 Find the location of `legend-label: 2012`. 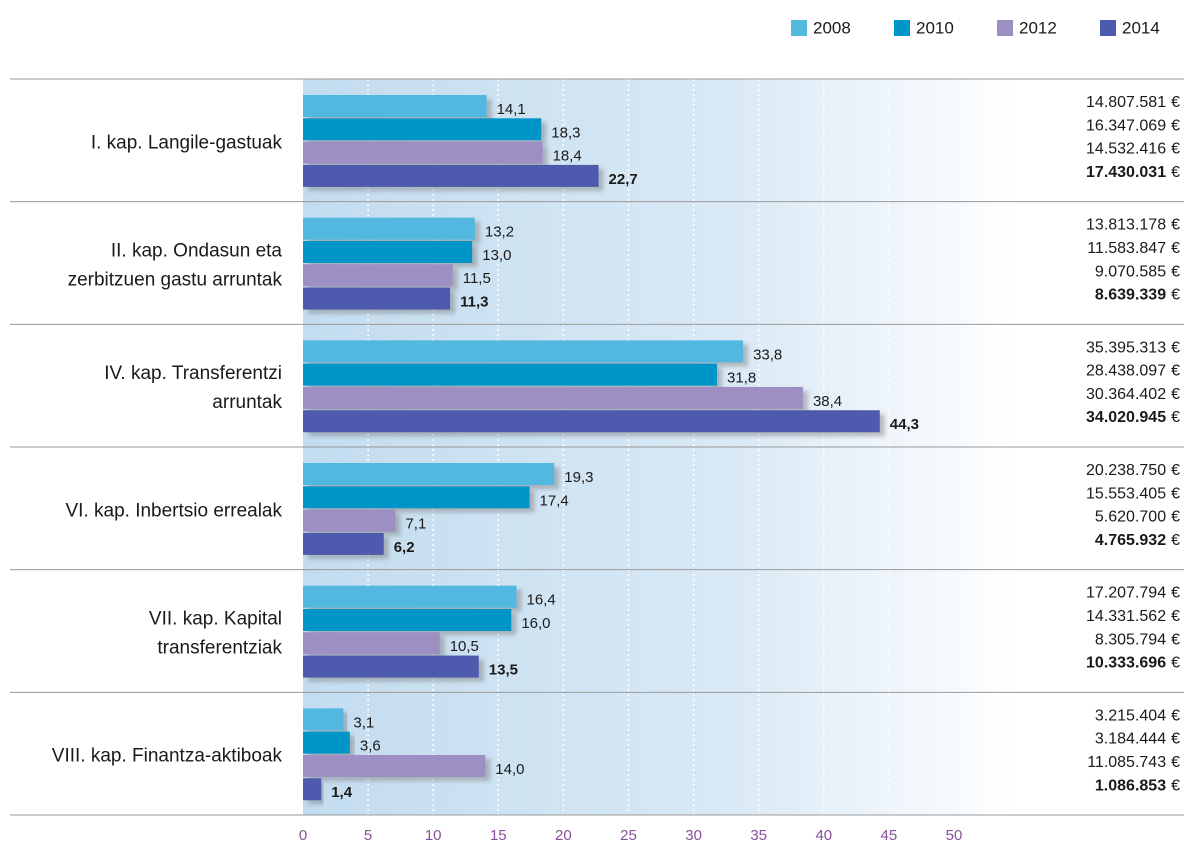

legend-label: 2012 is located at coordinates (1038, 27).